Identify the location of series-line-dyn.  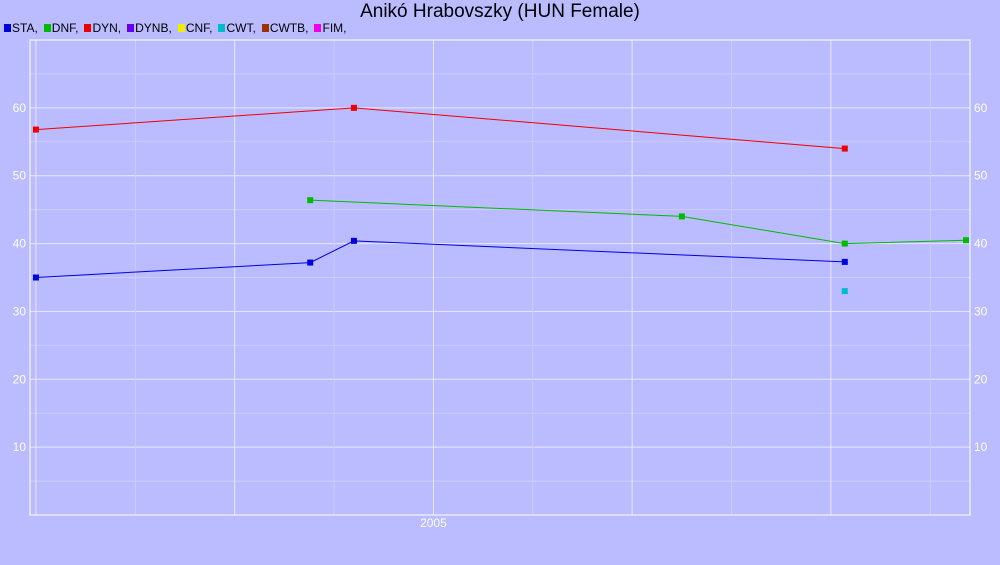
(440, 128).